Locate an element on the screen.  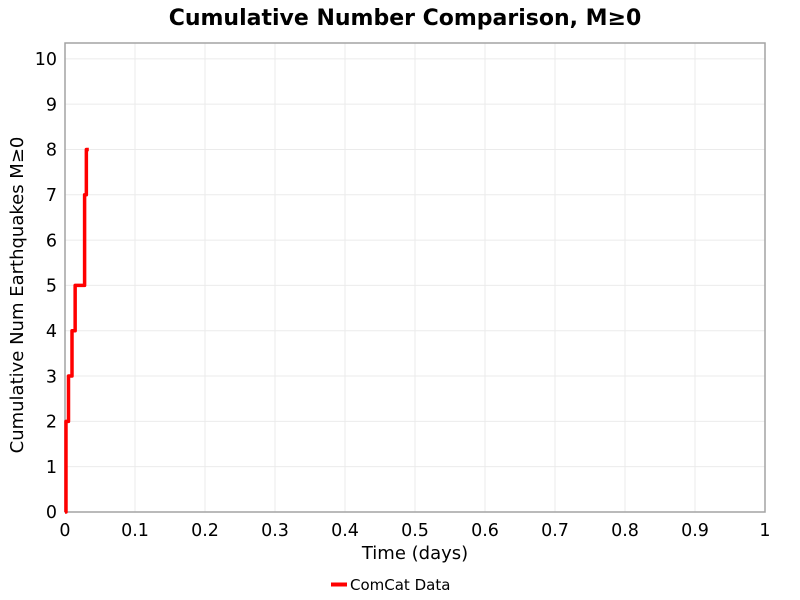
x-tick-label: 0.6 is located at coordinates (485, 531).